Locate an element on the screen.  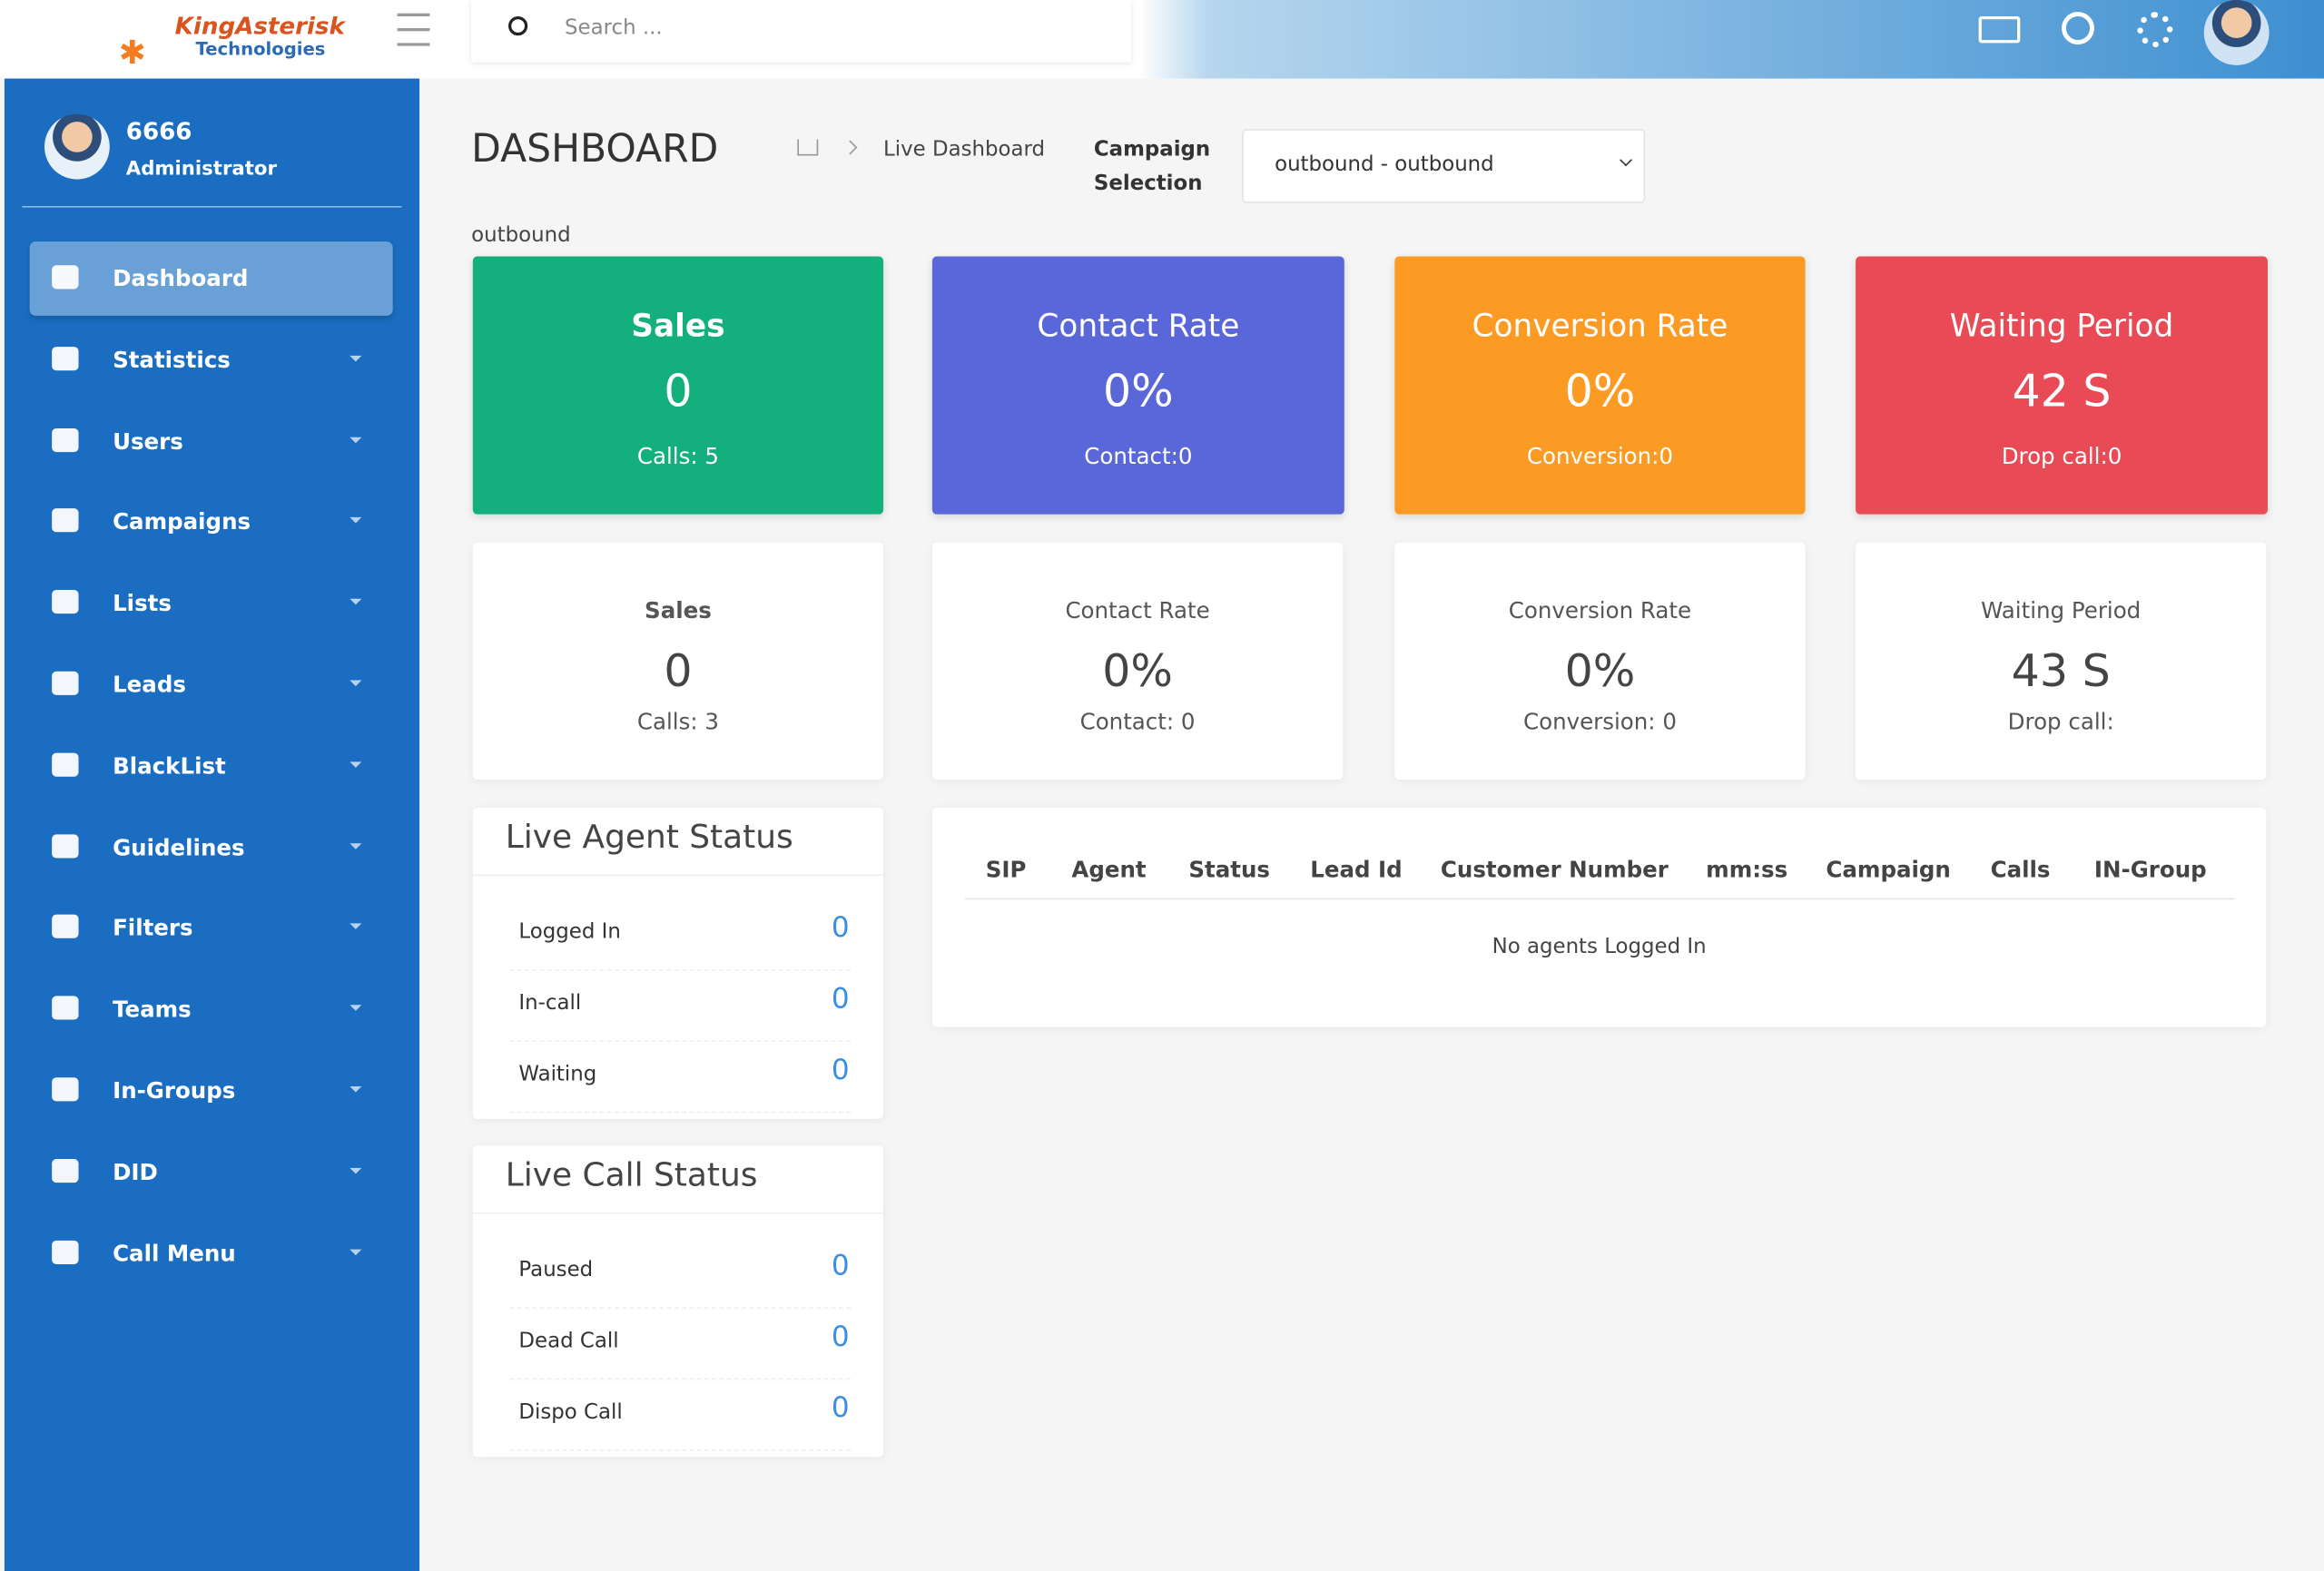
stat-card: Sales 0 Calls: 3 is located at coordinates (678, 661).